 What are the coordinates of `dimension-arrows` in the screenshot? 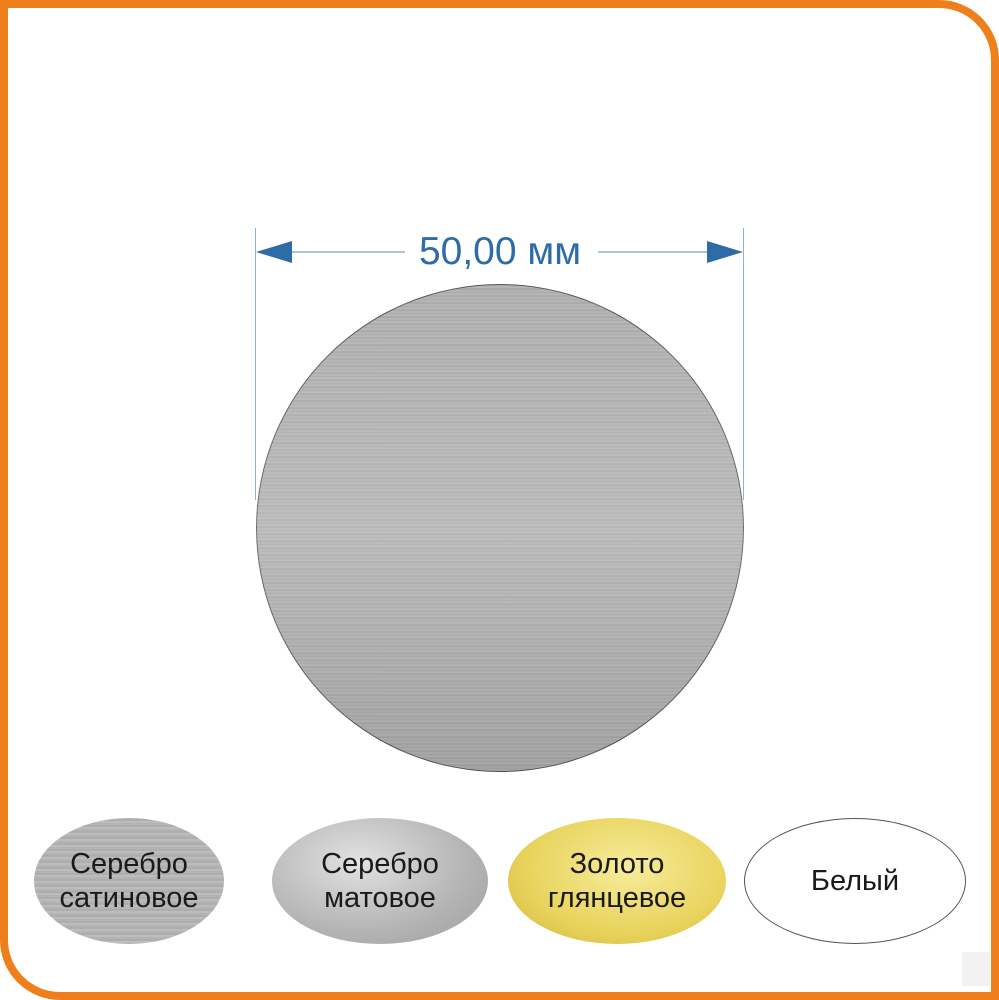 It's located at (499, 252).